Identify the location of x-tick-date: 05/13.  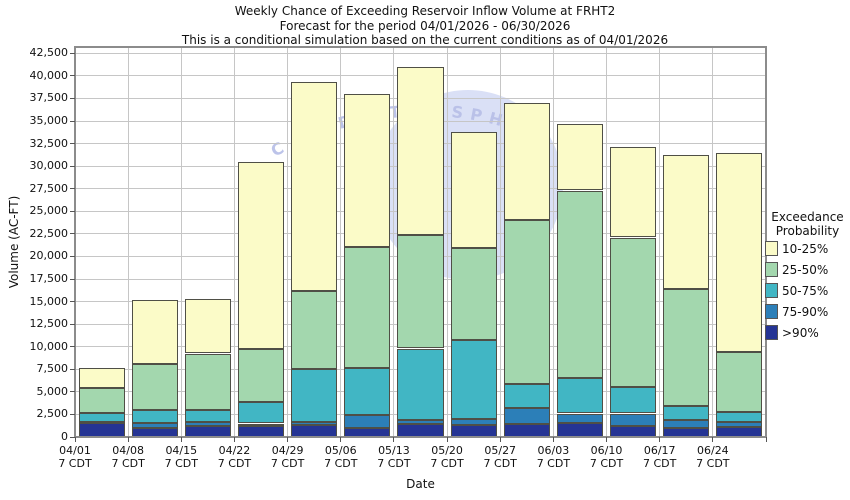
(394, 450).